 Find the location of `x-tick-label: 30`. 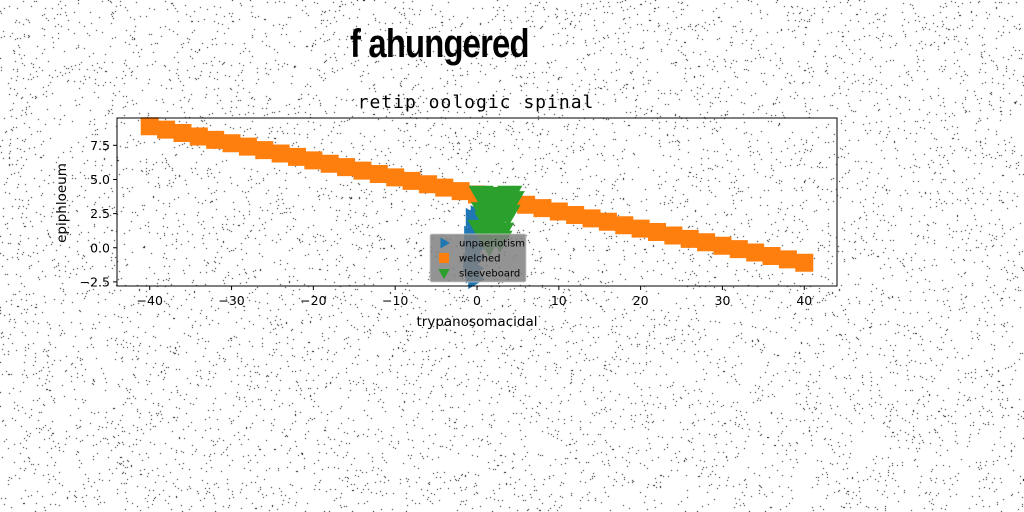

x-tick-label: 30 is located at coordinates (723, 300).